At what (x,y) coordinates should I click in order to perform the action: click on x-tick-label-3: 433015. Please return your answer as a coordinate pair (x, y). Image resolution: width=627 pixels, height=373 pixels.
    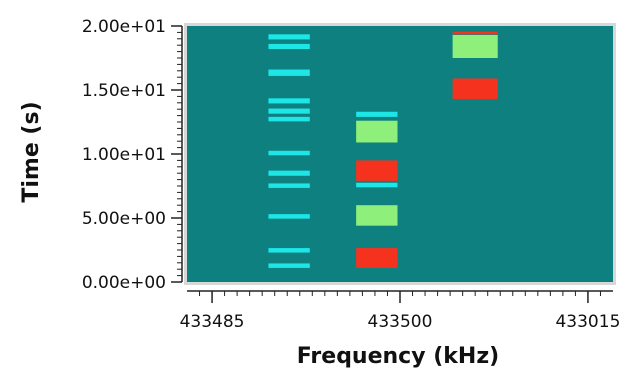
    Looking at the image, I should click on (587, 322).